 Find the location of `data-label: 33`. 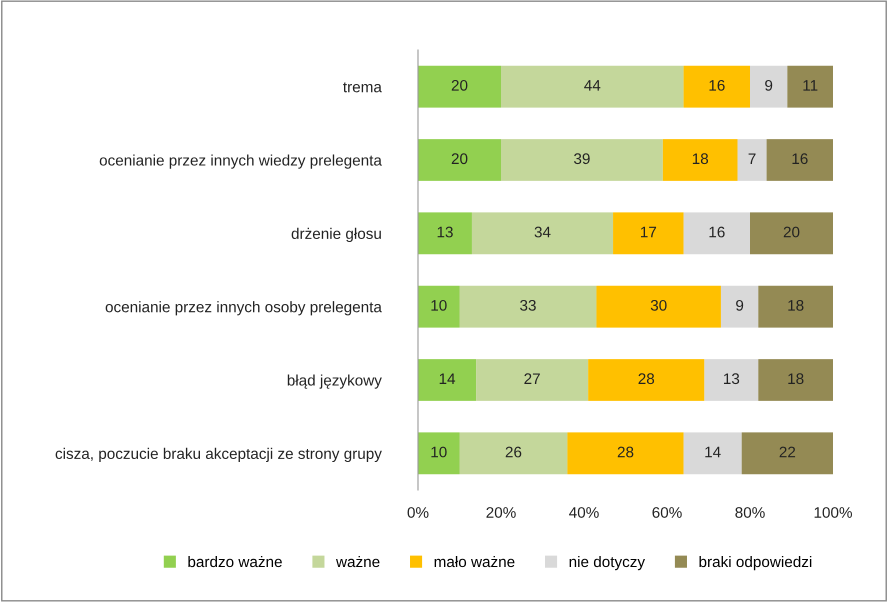

data-label: 33 is located at coordinates (528, 305).